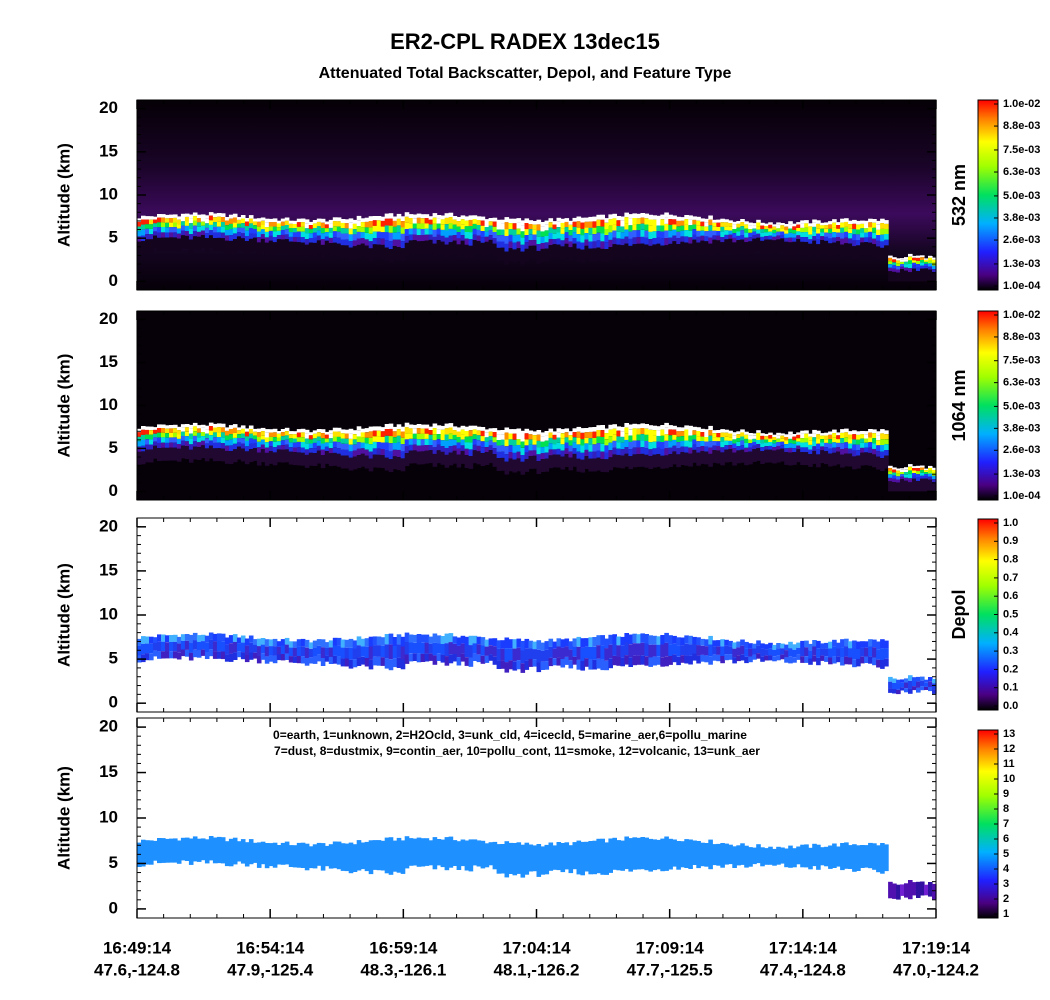 The height and width of the screenshot is (1000, 1050). Describe the element at coordinates (1010, 523) in the screenshot. I see `colorbar-tick-label: 1.0` at that location.